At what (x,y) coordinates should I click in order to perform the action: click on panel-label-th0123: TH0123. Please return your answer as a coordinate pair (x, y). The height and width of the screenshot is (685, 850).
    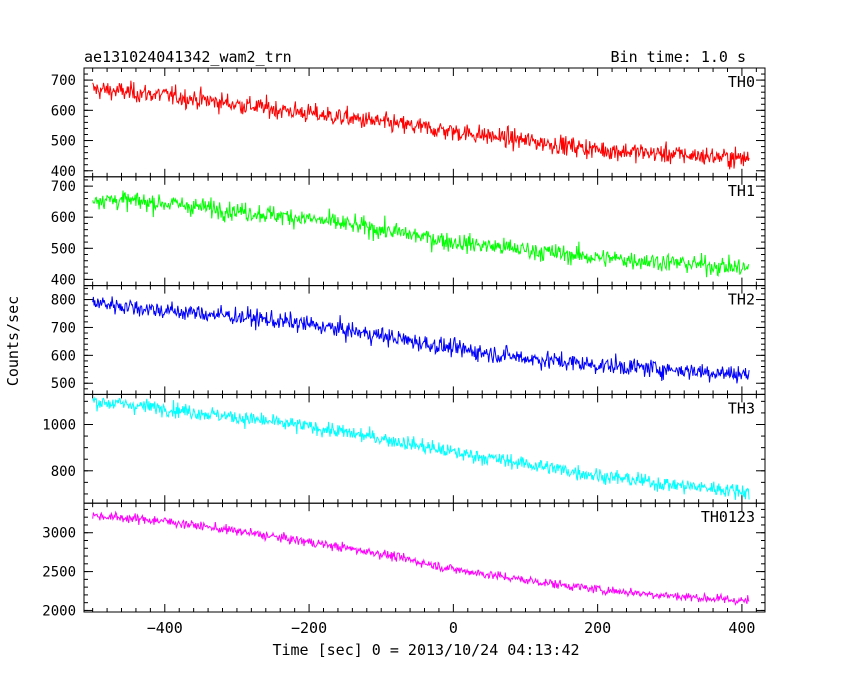
    Looking at the image, I should click on (728, 517).